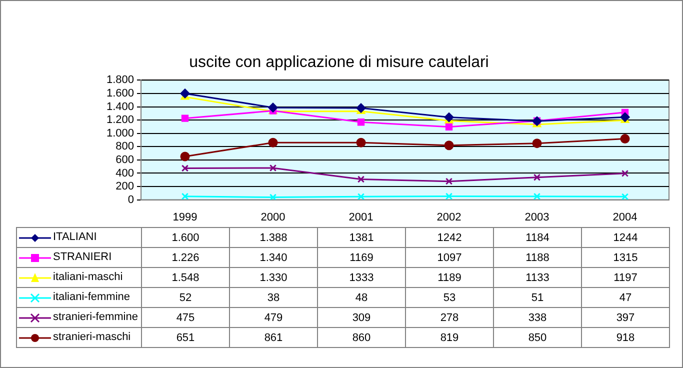 This screenshot has height=368, width=683. I want to click on x-tick-label: 2004, so click(625, 217).